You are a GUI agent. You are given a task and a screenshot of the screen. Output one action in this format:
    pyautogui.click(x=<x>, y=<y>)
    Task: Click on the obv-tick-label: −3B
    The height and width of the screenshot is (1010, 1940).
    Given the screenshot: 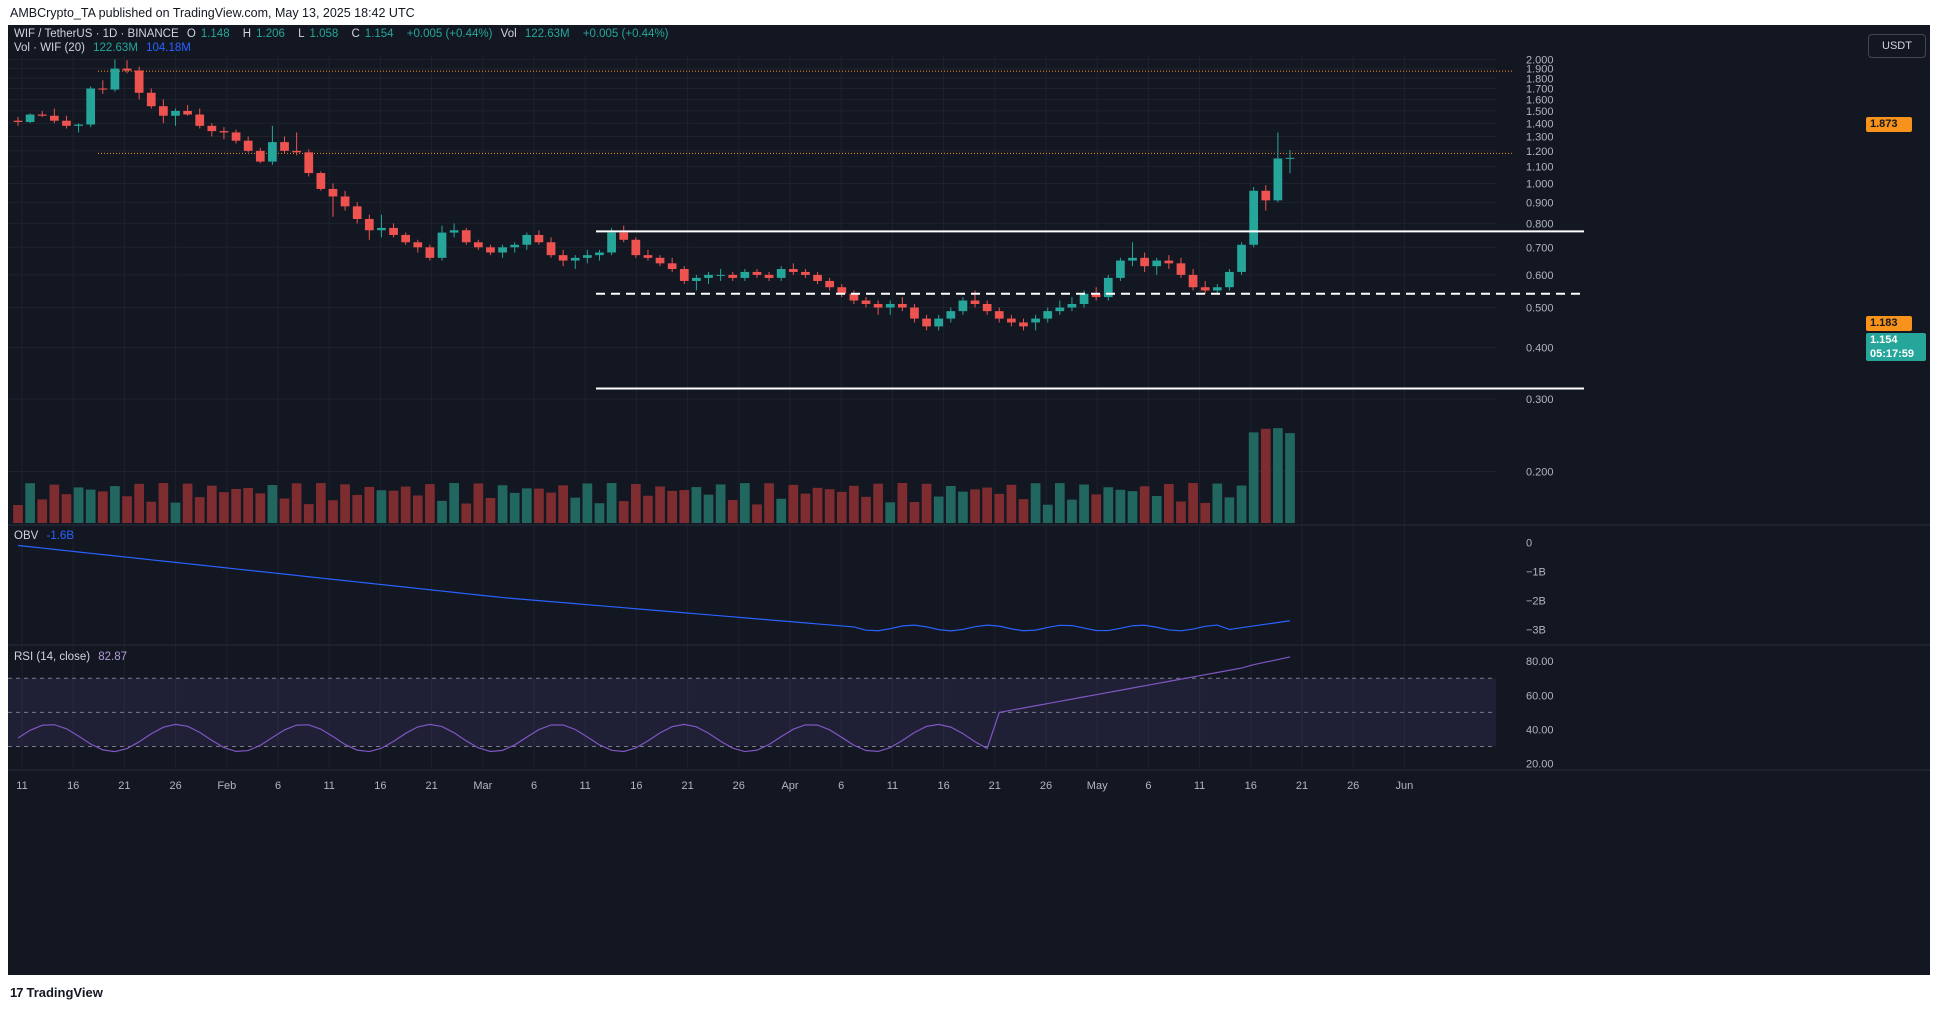 What is the action you would take?
    pyautogui.click(x=1536, y=630)
    